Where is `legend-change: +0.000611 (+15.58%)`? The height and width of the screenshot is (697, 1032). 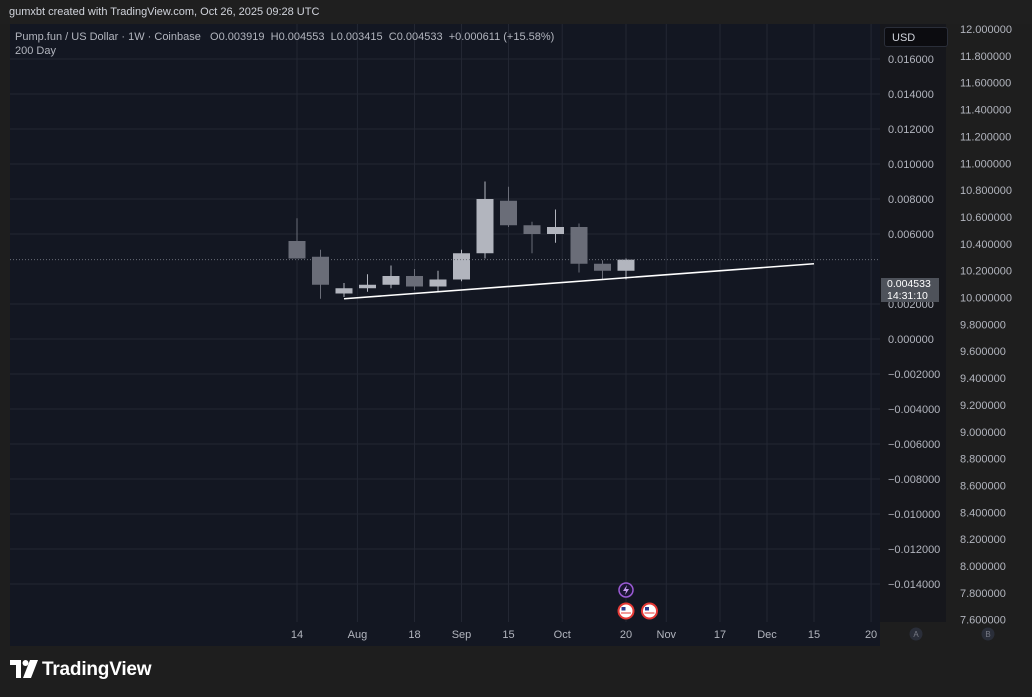 legend-change: +0.000611 (+15.58%) is located at coordinates (501, 37).